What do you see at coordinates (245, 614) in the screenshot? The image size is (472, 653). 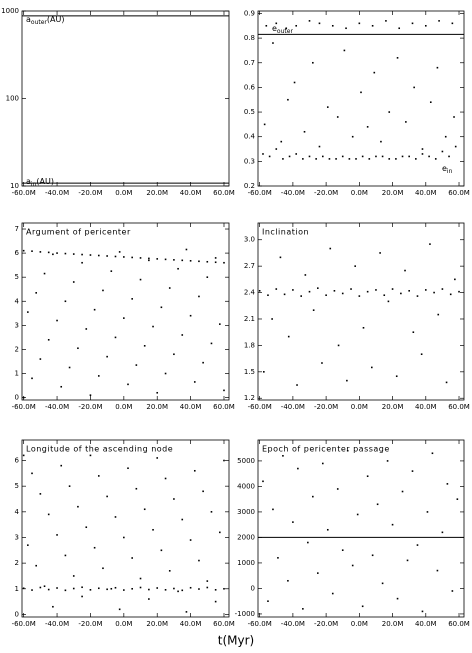 I see `y-tick-label: -1000` at bounding box center [245, 614].